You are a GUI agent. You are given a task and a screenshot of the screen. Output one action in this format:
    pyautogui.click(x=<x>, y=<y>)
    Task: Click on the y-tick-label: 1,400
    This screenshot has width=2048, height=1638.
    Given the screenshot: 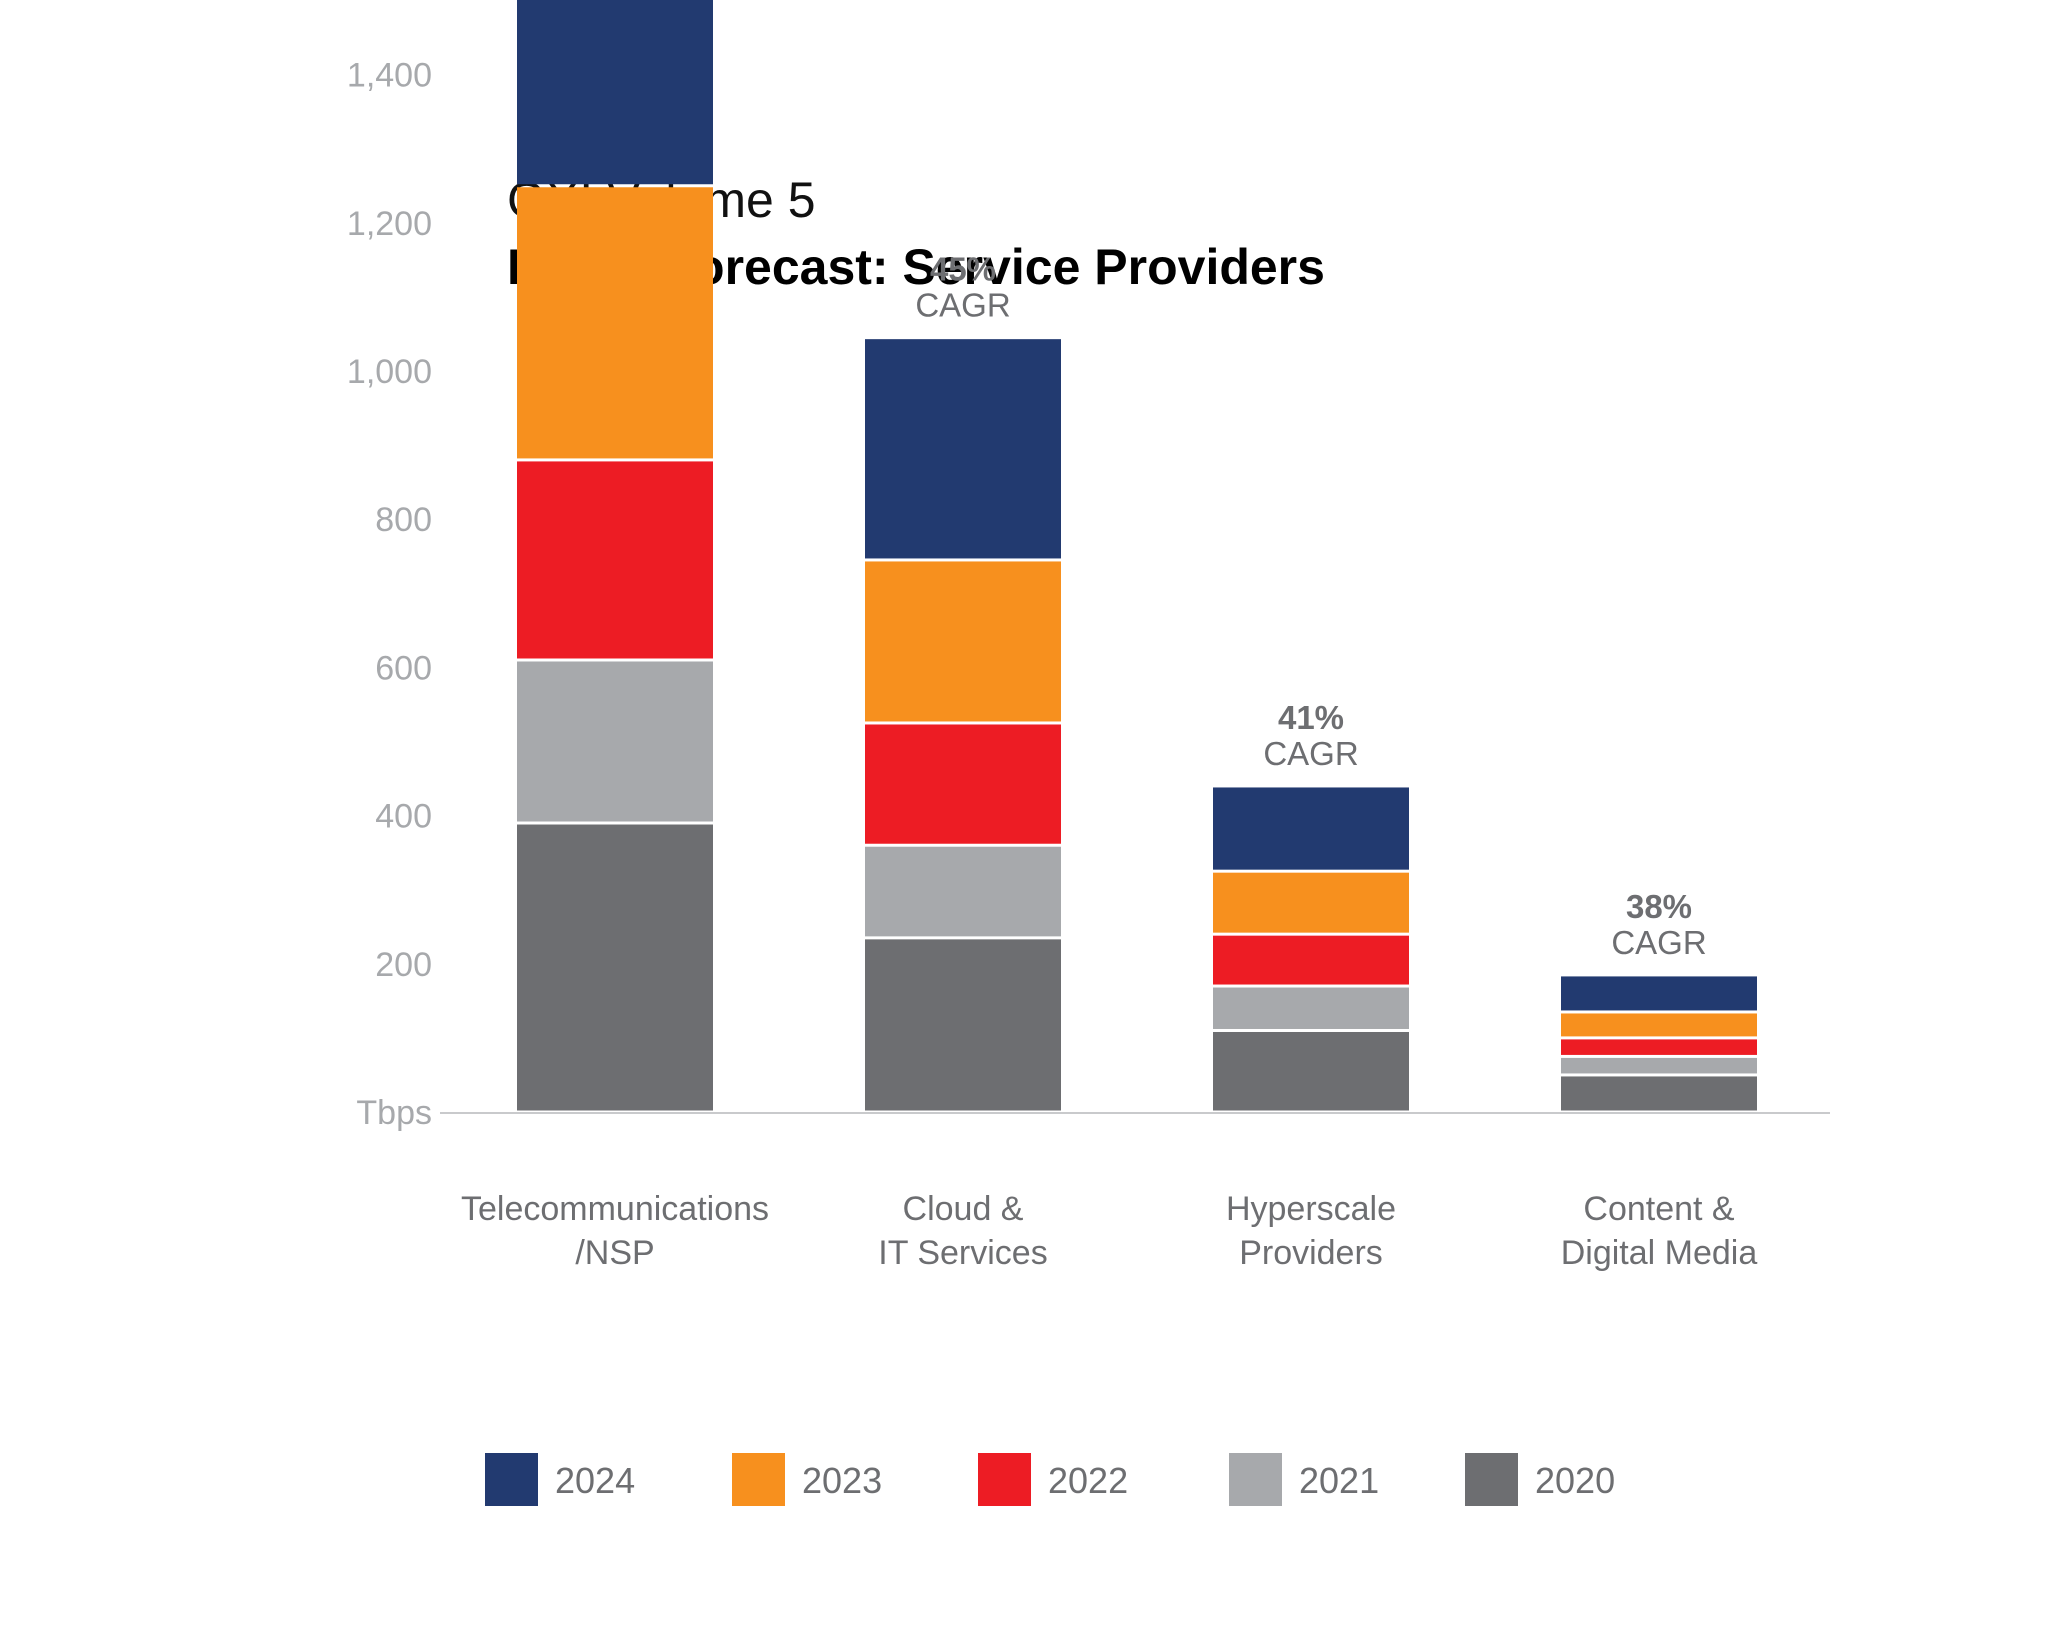 What is the action you would take?
    pyautogui.click(x=389, y=76)
    